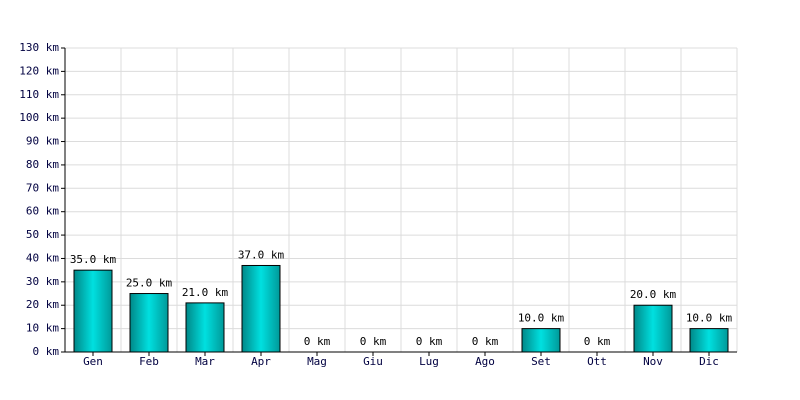 The height and width of the screenshot is (400, 800). Describe the element at coordinates (317, 361) in the screenshot. I see `x-tick-label: Mag` at that location.